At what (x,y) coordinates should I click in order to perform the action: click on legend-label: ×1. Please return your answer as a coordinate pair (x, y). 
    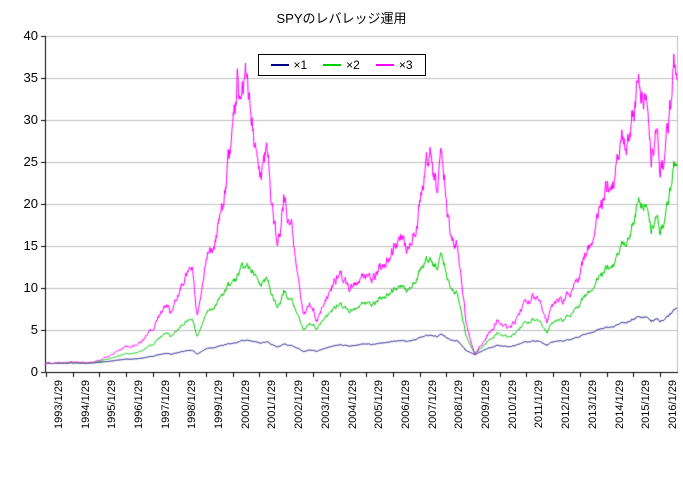
    Looking at the image, I should click on (300, 65).